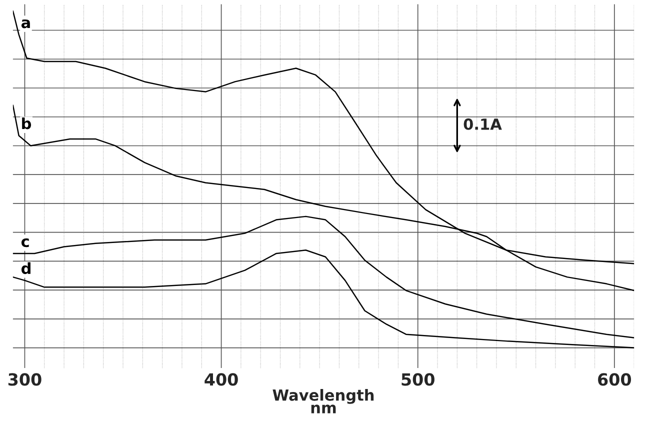 The width and height of the screenshot is (647, 423). What do you see at coordinates (25, 243) in the screenshot?
I see `series-label: c` at bounding box center [25, 243].